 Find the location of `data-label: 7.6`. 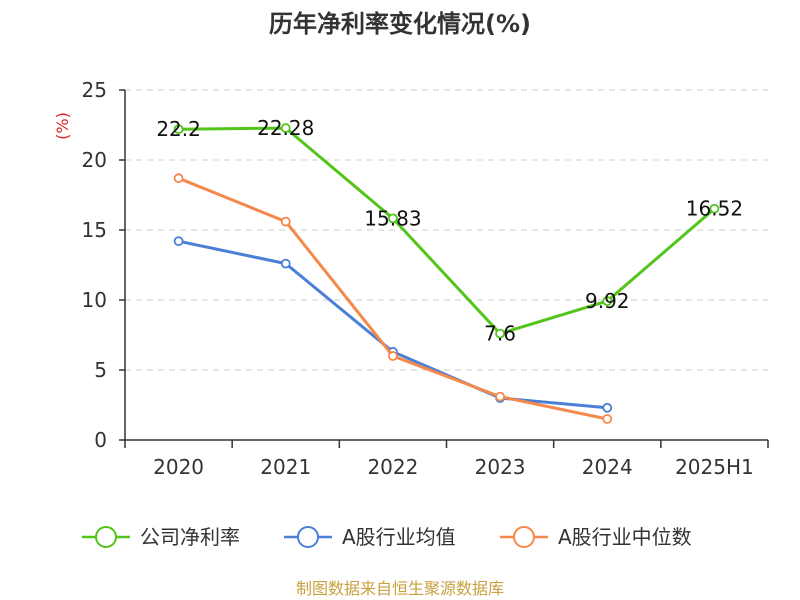

data-label: 7.6 is located at coordinates (500, 334).